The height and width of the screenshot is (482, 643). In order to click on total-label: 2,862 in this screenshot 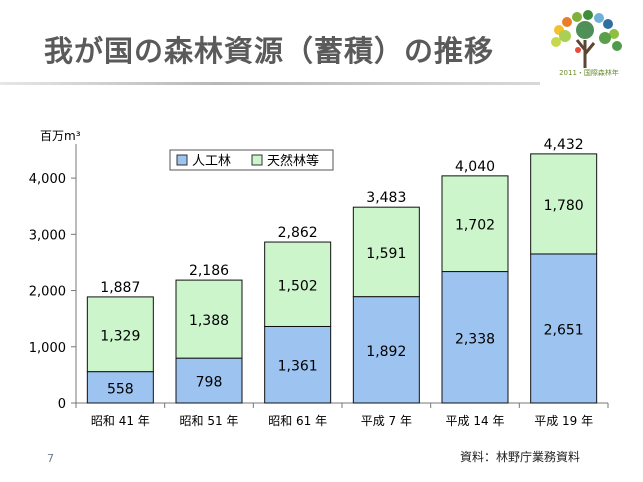, I will do `click(298, 233)`.